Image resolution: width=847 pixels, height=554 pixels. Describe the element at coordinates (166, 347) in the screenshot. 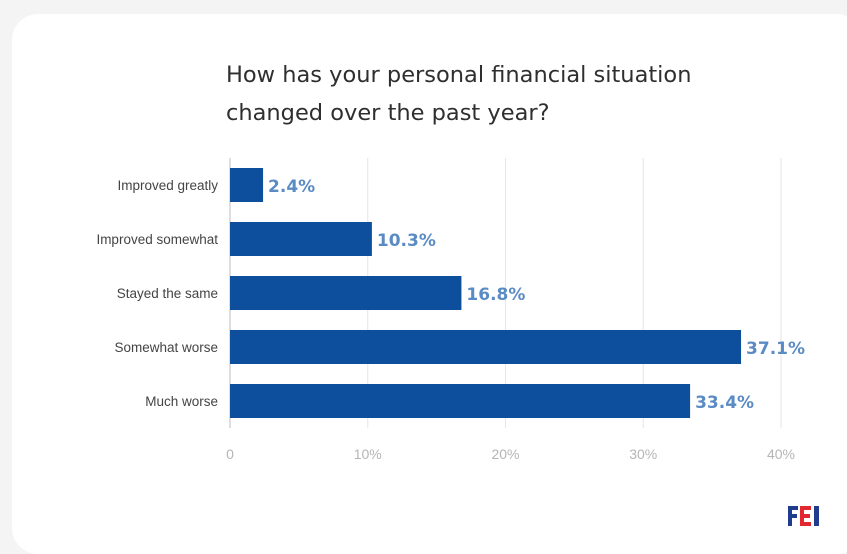

I see `category-label: Somewhat worse` at that location.